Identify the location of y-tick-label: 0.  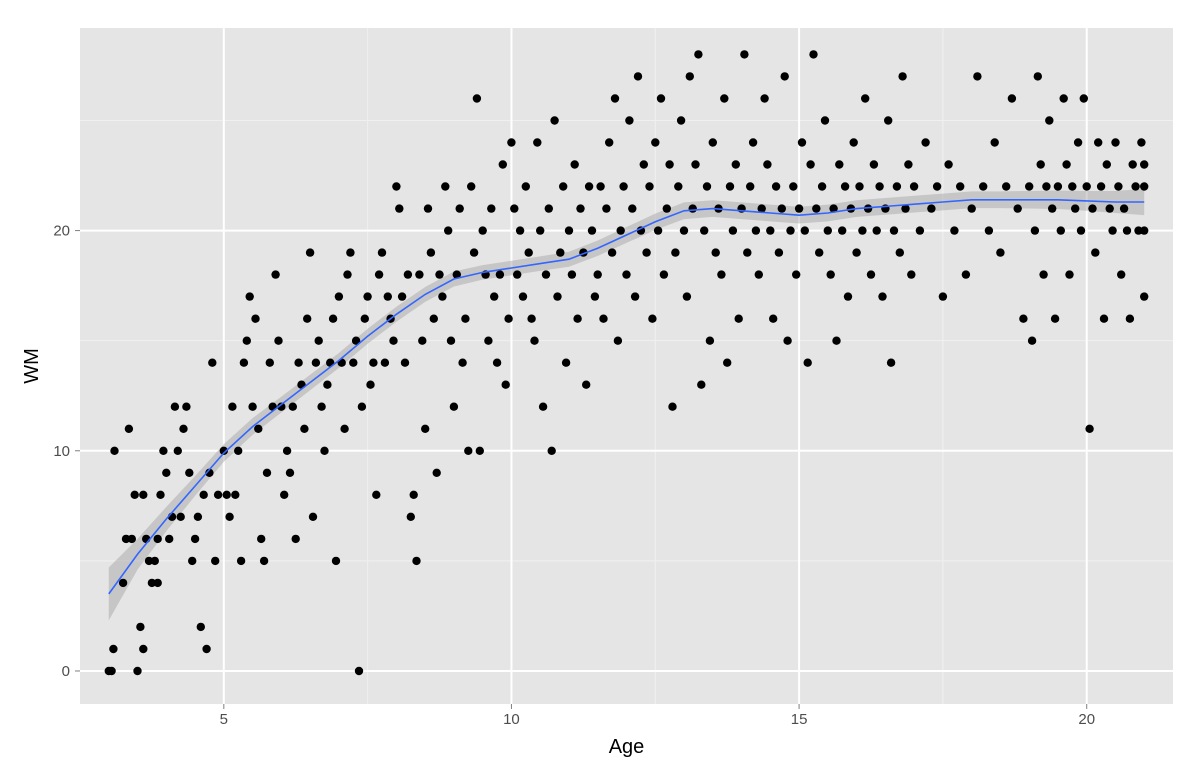
(66, 671).